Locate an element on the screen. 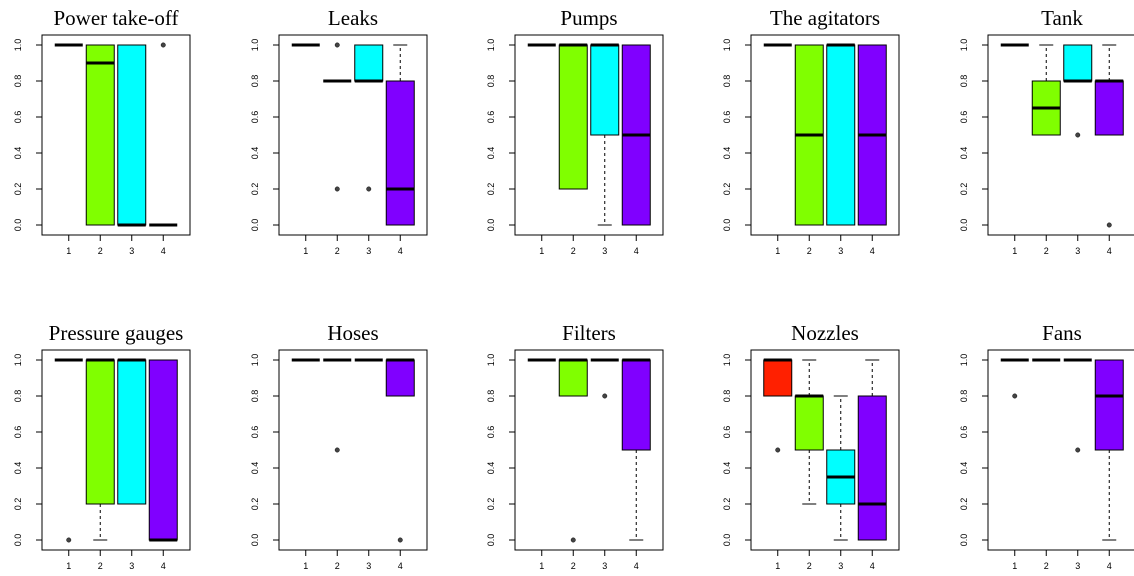  panel-5: Tank 0.0 0.2 0.4 0.6 0.8 1.0 1 2 3 4 is located at coordinates (1046, 131).